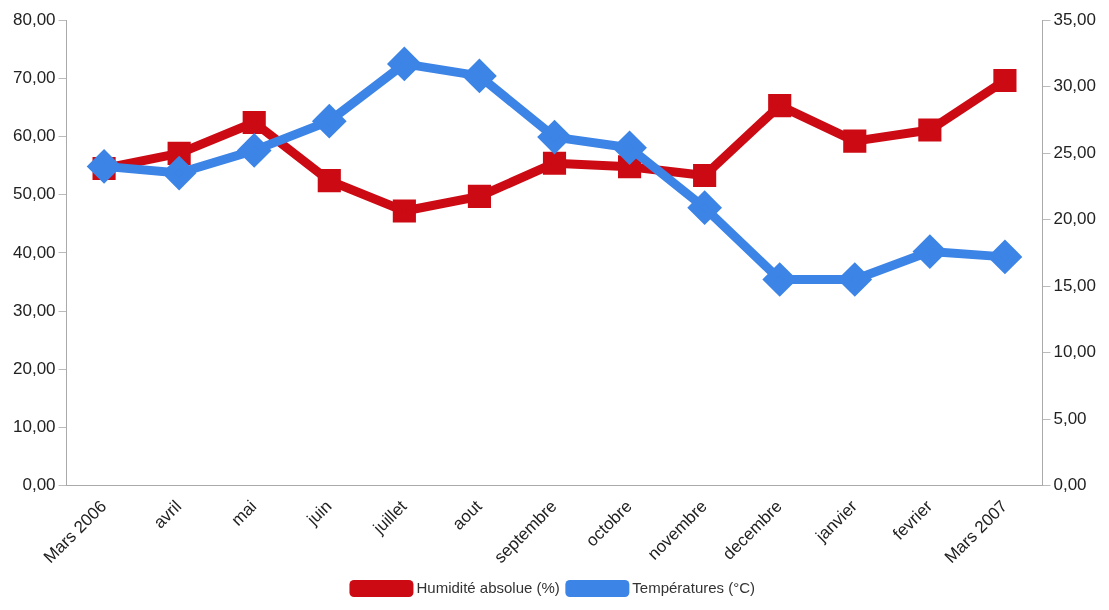 Image resolution: width=1109 pixels, height=610 pixels. What do you see at coordinates (1075, 152) in the screenshot?
I see `y2-tick-label: 25,00` at bounding box center [1075, 152].